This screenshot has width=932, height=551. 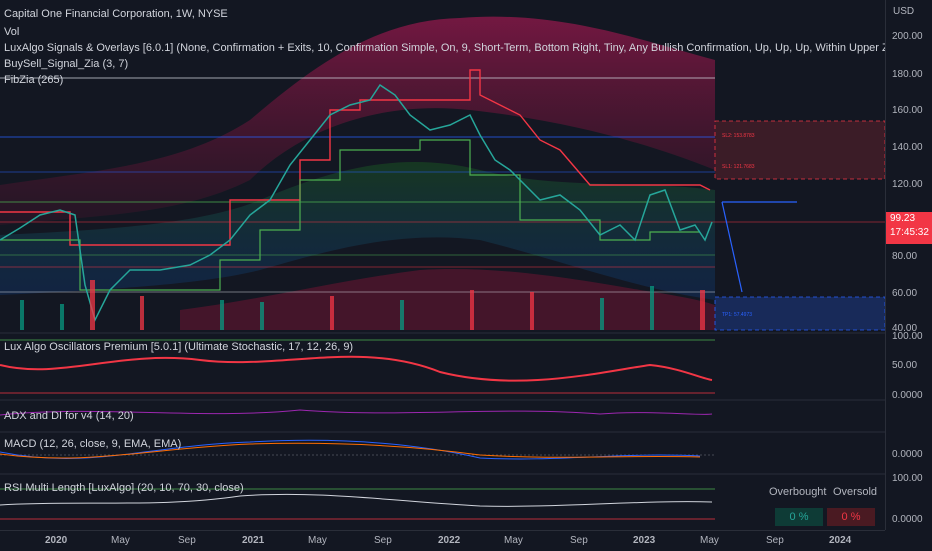 What do you see at coordinates (907, 336) in the screenshot?
I see `oscillator-tick: 100.00` at bounding box center [907, 336].